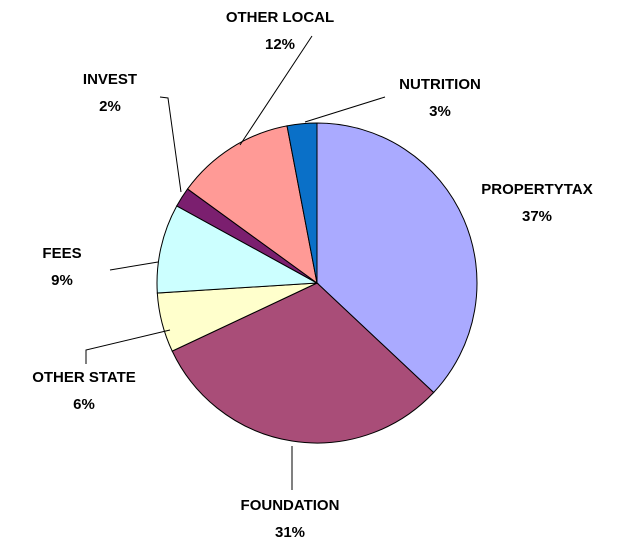 Image resolution: width=635 pixels, height=546 pixels. What do you see at coordinates (440, 84) in the screenshot?
I see `slice-label: NUTRITION` at bounding box center [440, 84].